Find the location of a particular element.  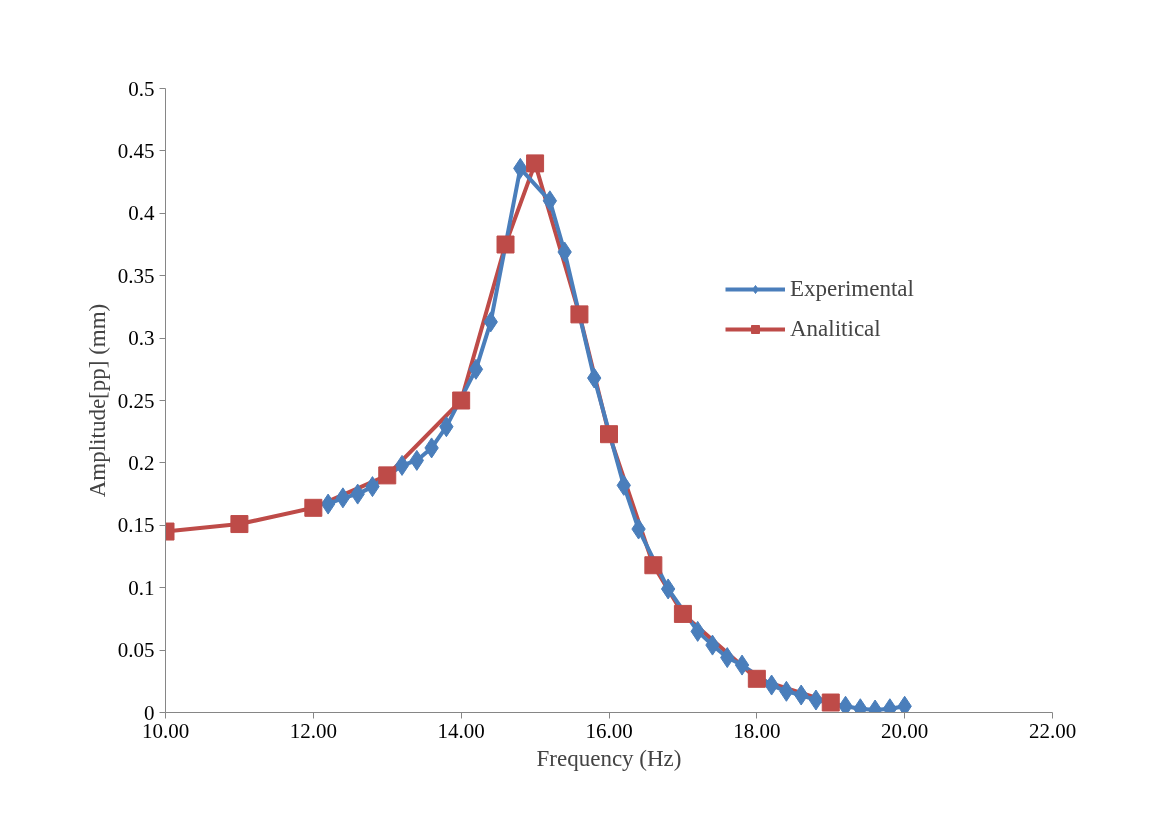

y-tick-label: 0 is located at coordinates (149, 712).